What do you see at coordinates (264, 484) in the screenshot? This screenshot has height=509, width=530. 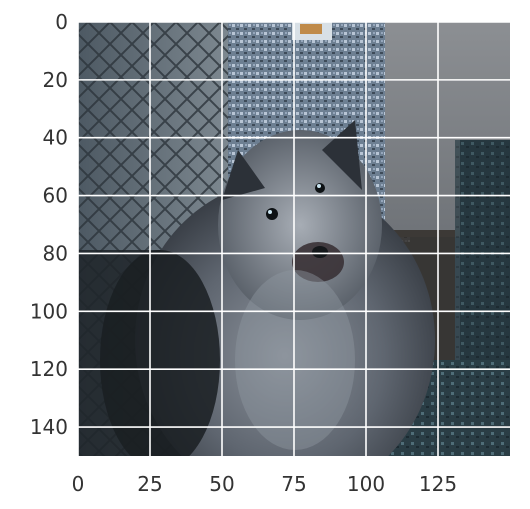 I see `x-axis-ticks: 0 25 50 75 100 125` at bounding box center [264, 484].